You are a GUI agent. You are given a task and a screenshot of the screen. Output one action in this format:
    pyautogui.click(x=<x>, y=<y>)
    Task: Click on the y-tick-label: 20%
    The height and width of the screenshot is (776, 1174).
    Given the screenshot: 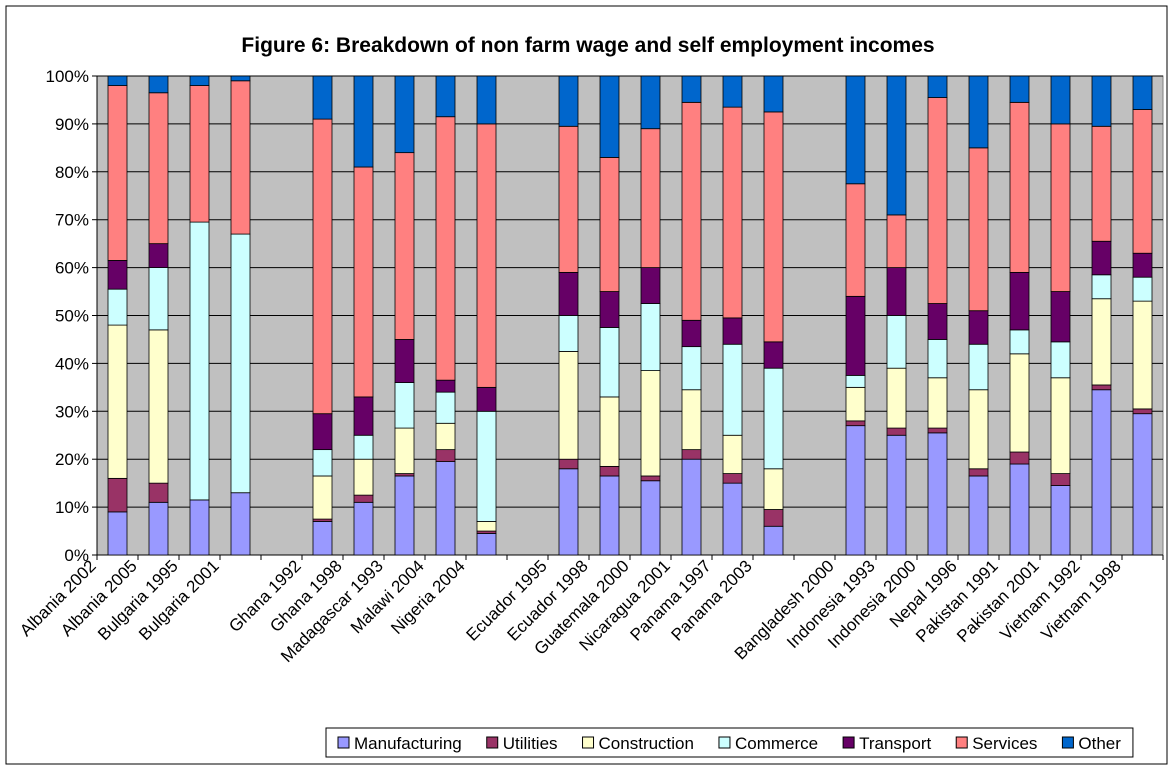 What is the action you would take?
    pyautogui.click(x=72, y=459)
    